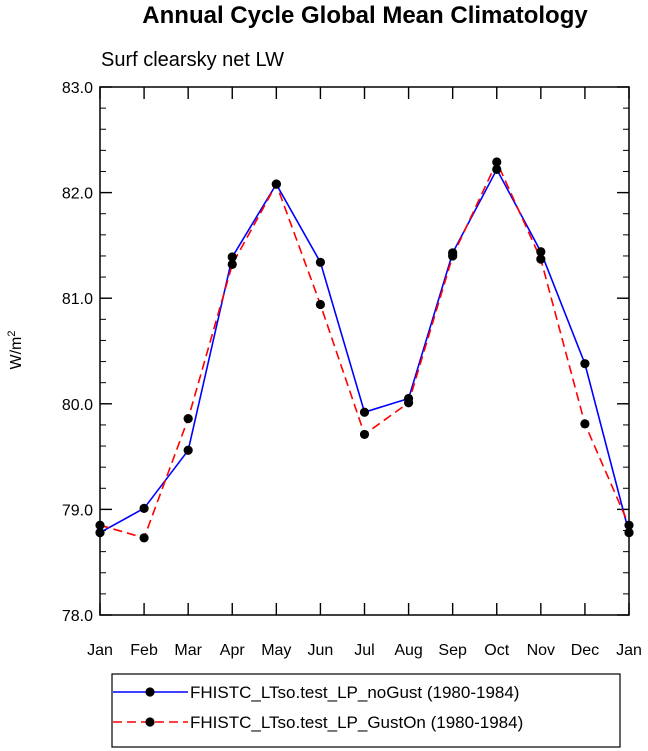 This screenshot has height=751, width=648. I want to click on y-axis-label: W/m2, so click(15, 350).